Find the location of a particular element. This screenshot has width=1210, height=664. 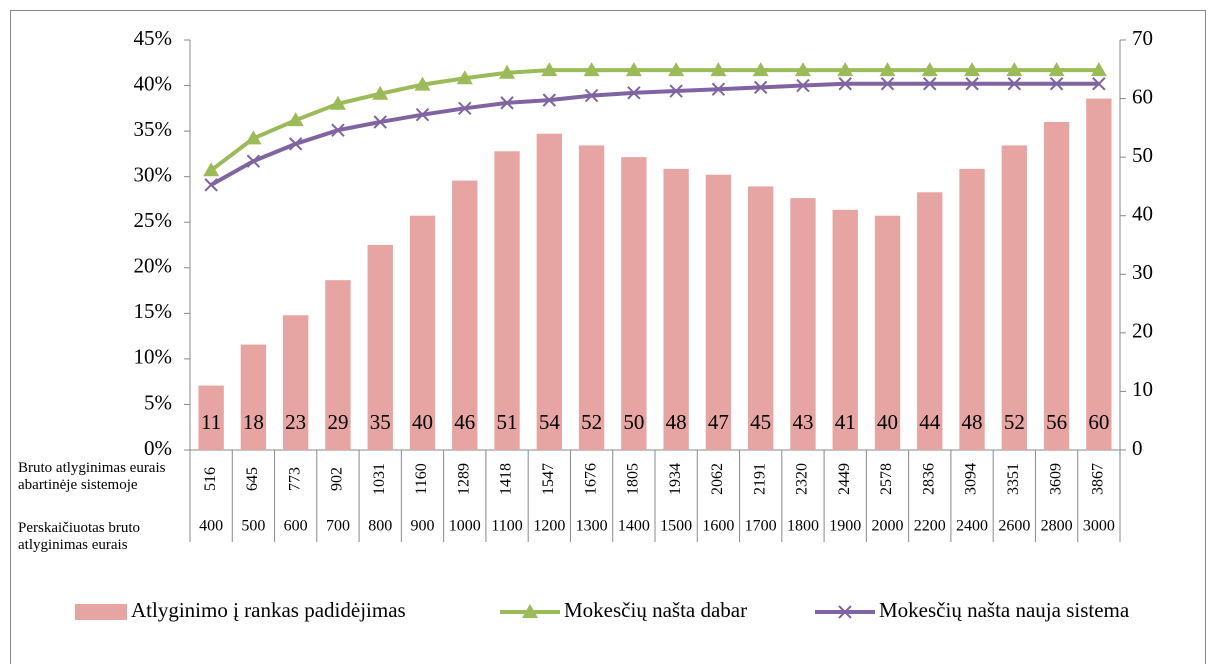

table-cell: 2400 is located at coordinates (972, 526).